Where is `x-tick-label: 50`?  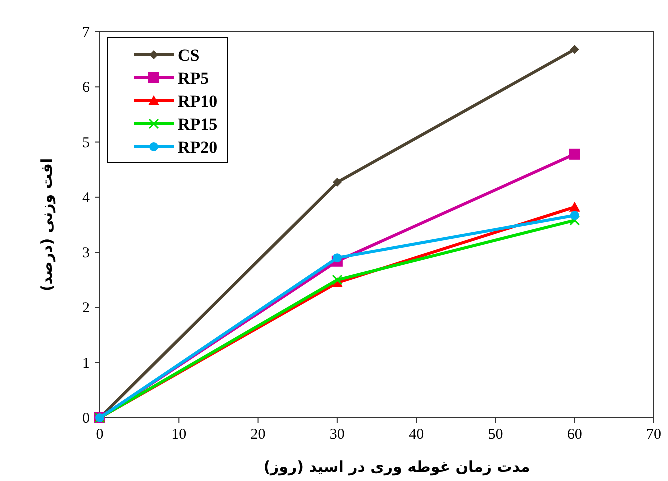 x-tick-label: 50 is located at coordinates (496, 435).